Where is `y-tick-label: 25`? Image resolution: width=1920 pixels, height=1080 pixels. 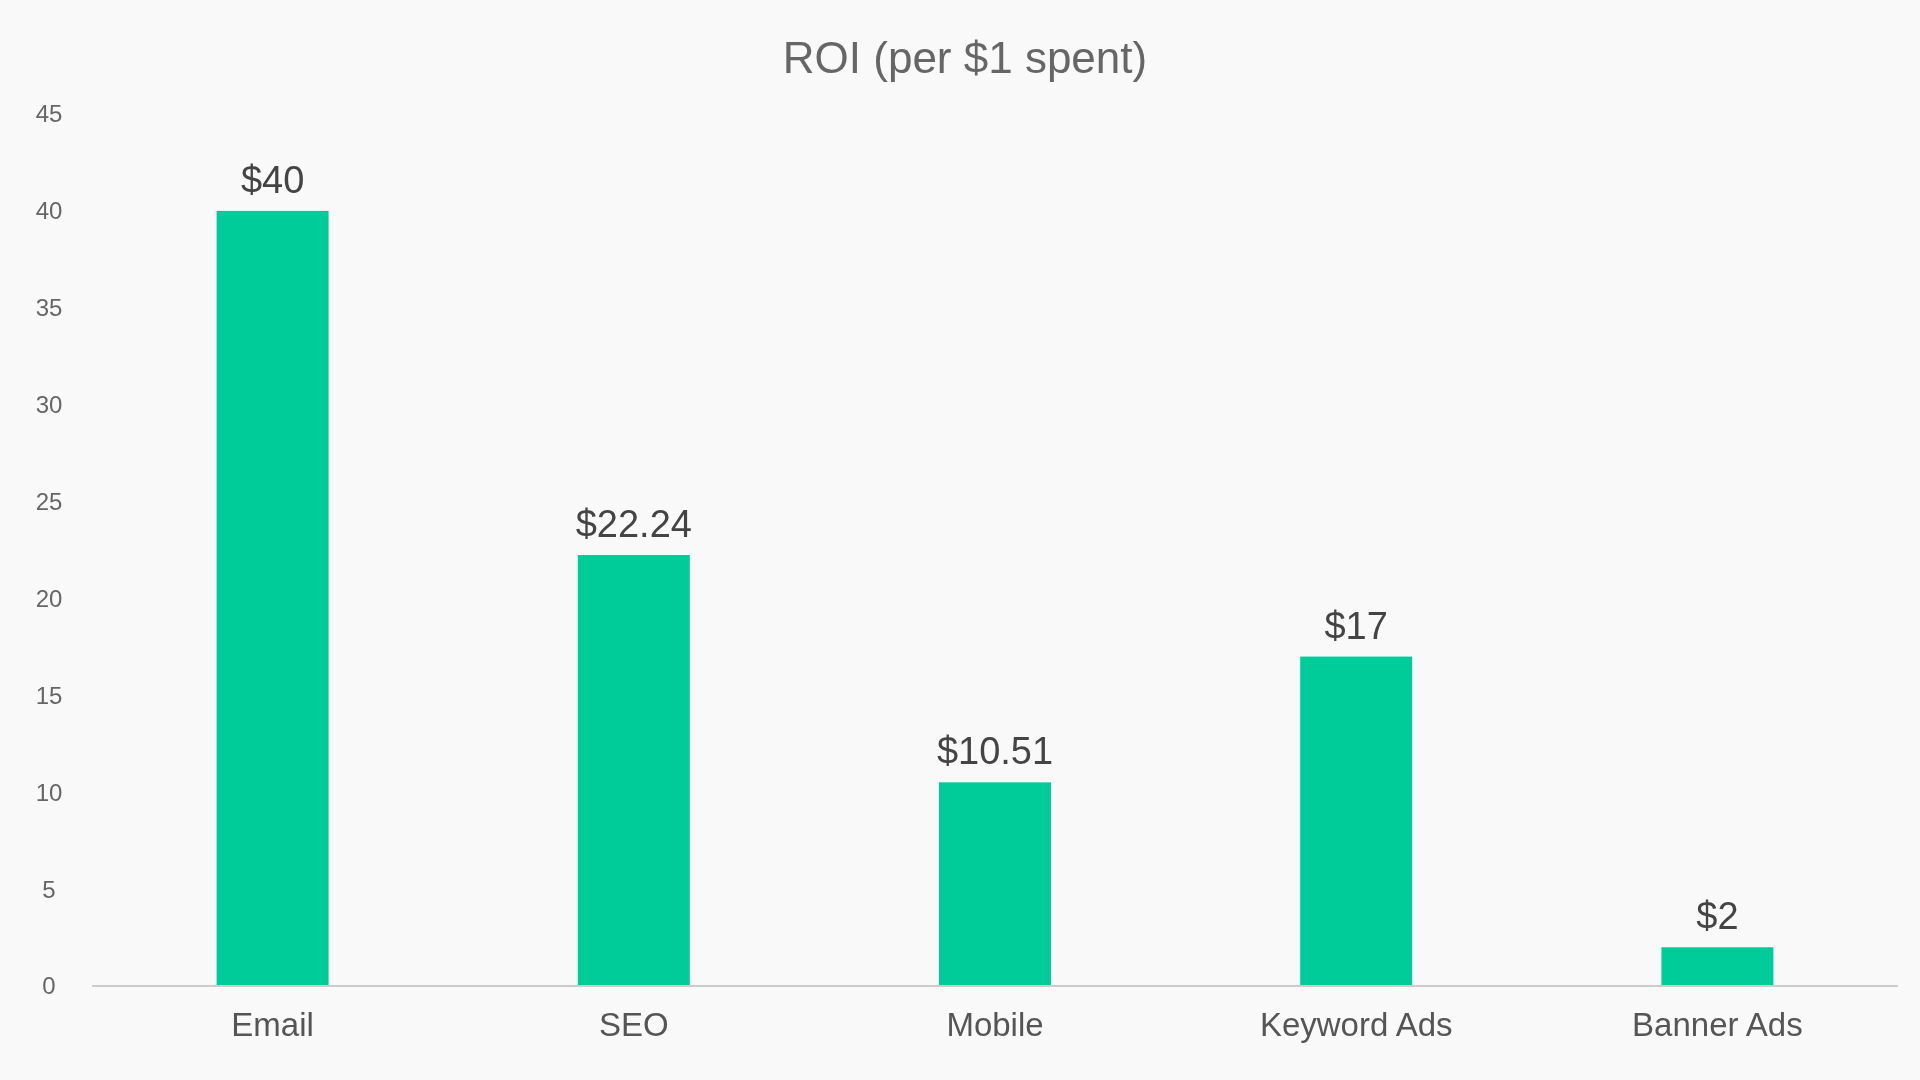
y-tick-label: 25 is located at coordinates (49, 501).